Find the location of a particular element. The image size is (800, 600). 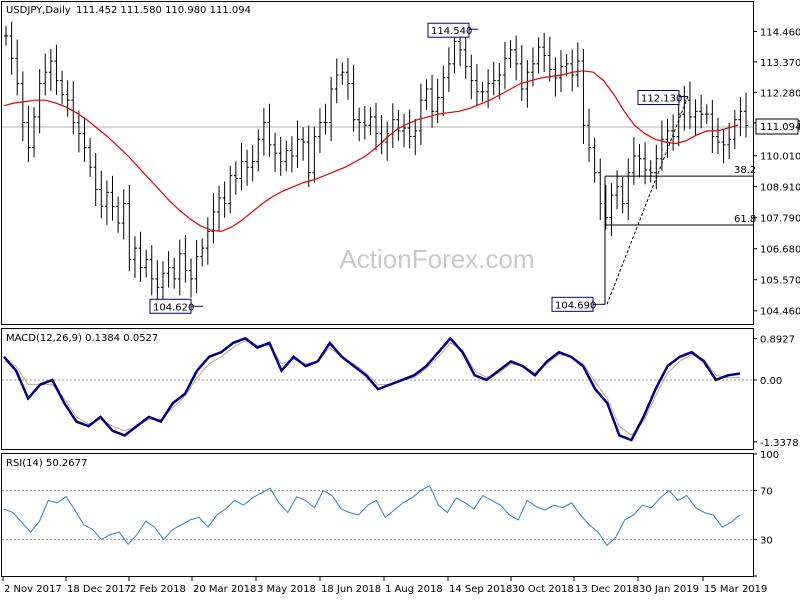

price-tick-label: 106.680 is located at coordinates (780, 250).